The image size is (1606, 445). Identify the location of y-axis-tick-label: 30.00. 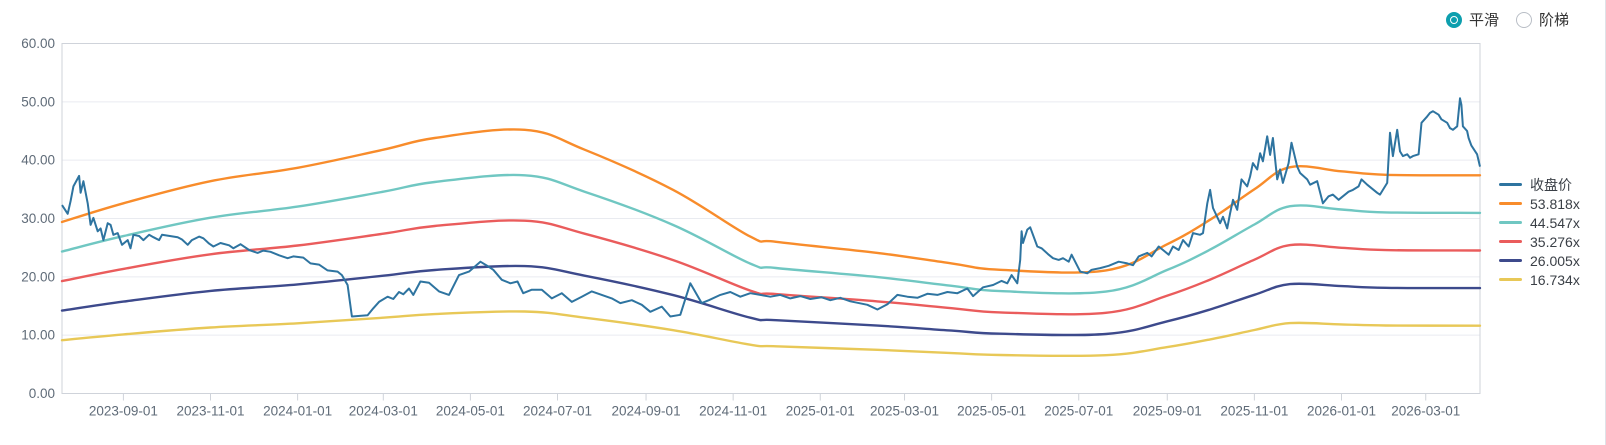
(38, 218).